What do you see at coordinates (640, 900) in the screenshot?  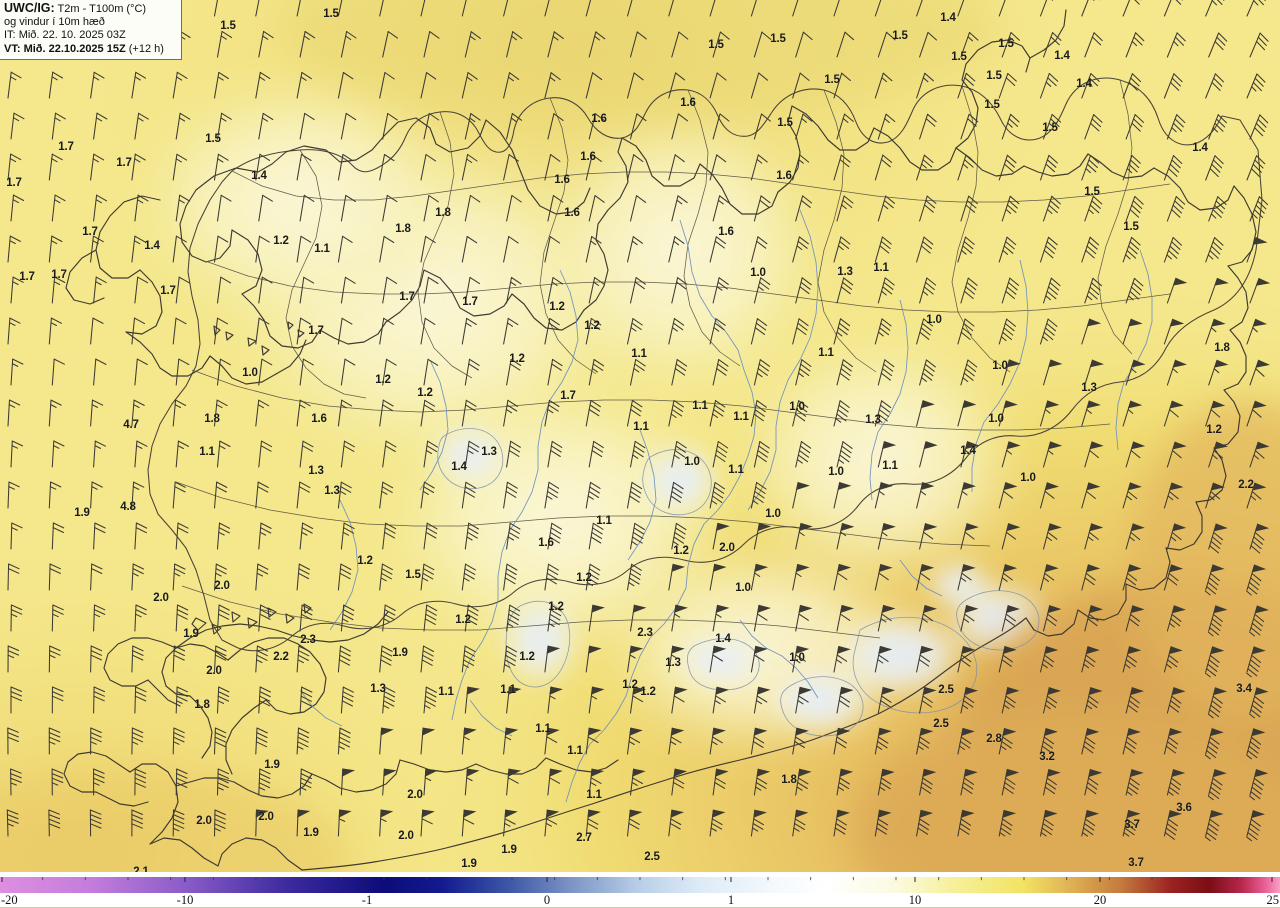 I see `colorbar-tick-labels: -20 -10 -1 0 1 10 20 25` at bounding box center [640, 900].